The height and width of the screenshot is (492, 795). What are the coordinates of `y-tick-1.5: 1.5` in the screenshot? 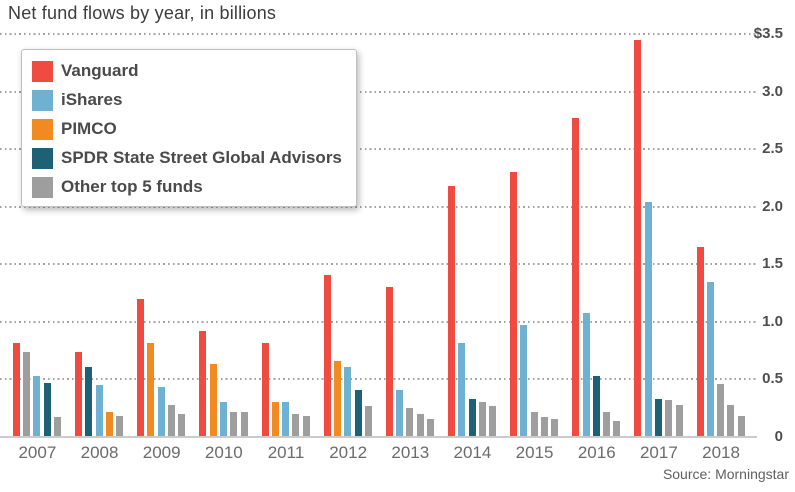 It's located at (772, 264).